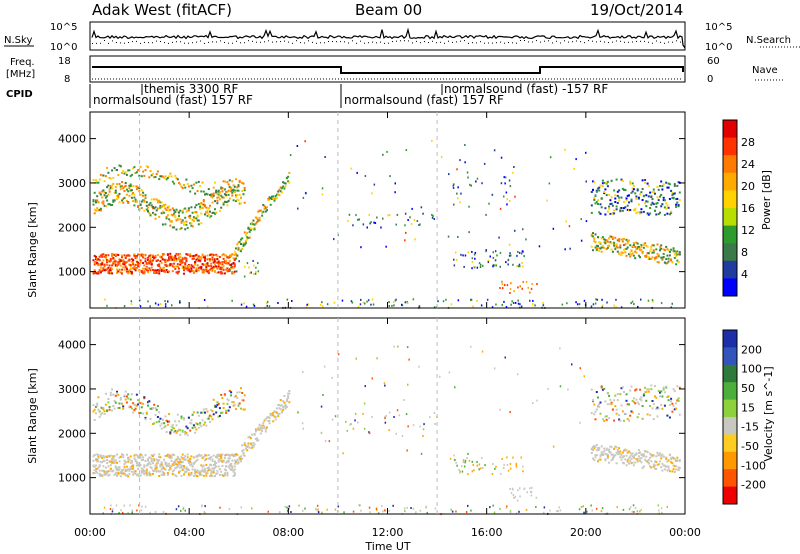 The width and height of the screenshot is (800, 554). I want to click on colorbar-swatch, so click(730, 287).